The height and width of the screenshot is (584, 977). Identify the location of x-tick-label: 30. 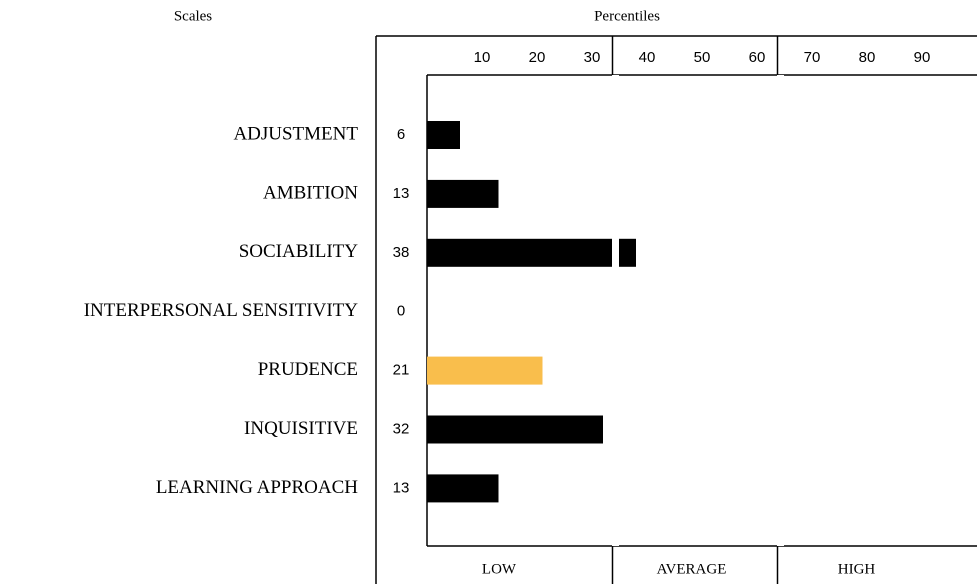
(592, 57).